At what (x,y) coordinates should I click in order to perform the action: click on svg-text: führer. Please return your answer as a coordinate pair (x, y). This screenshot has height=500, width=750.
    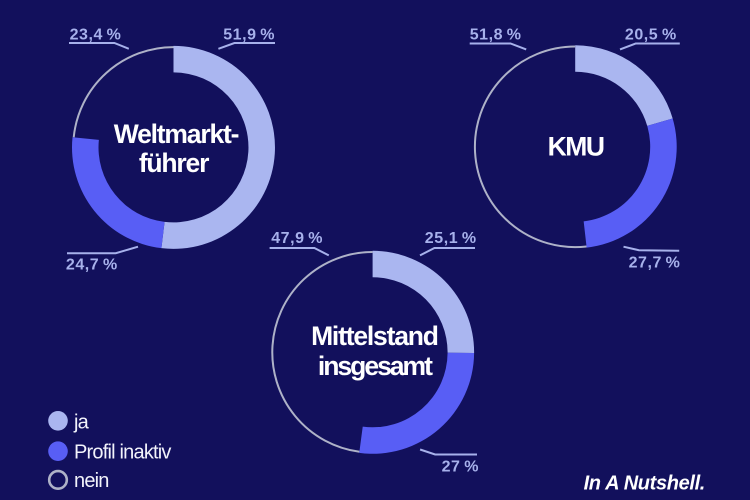
    Looking at the image, I should click on (174, 163).